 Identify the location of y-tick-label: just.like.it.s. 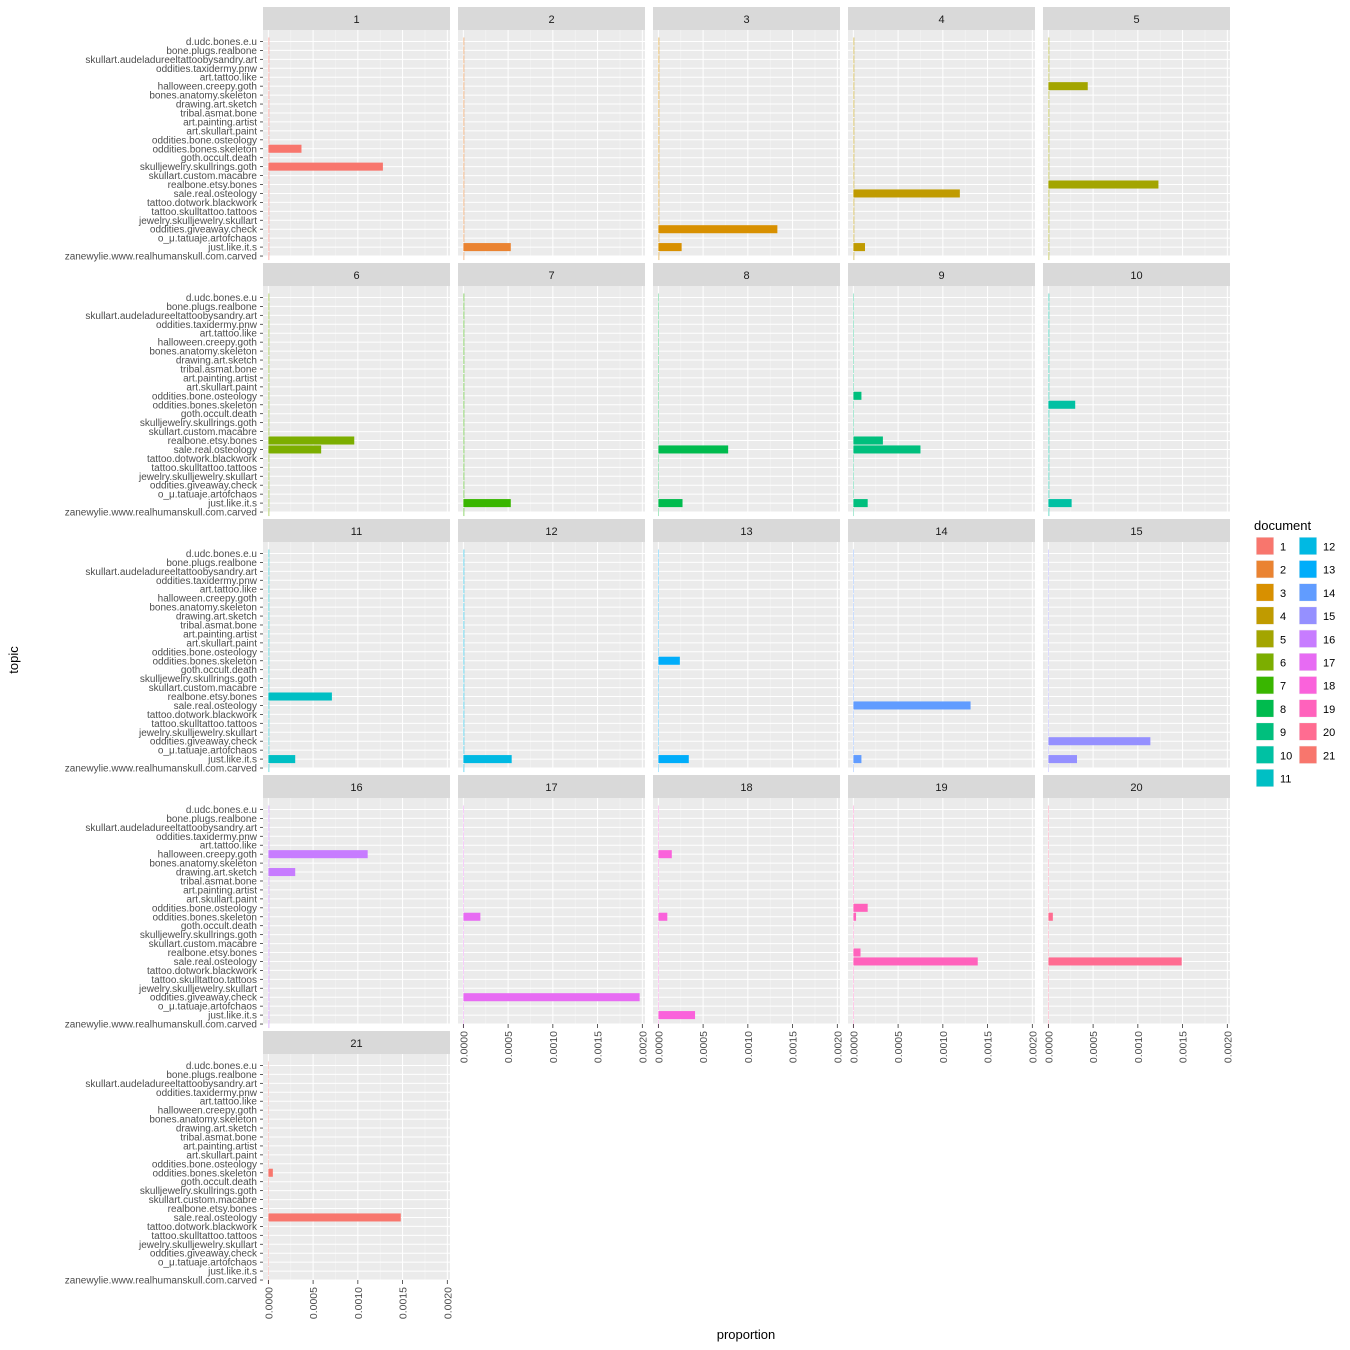
(232, 1272).